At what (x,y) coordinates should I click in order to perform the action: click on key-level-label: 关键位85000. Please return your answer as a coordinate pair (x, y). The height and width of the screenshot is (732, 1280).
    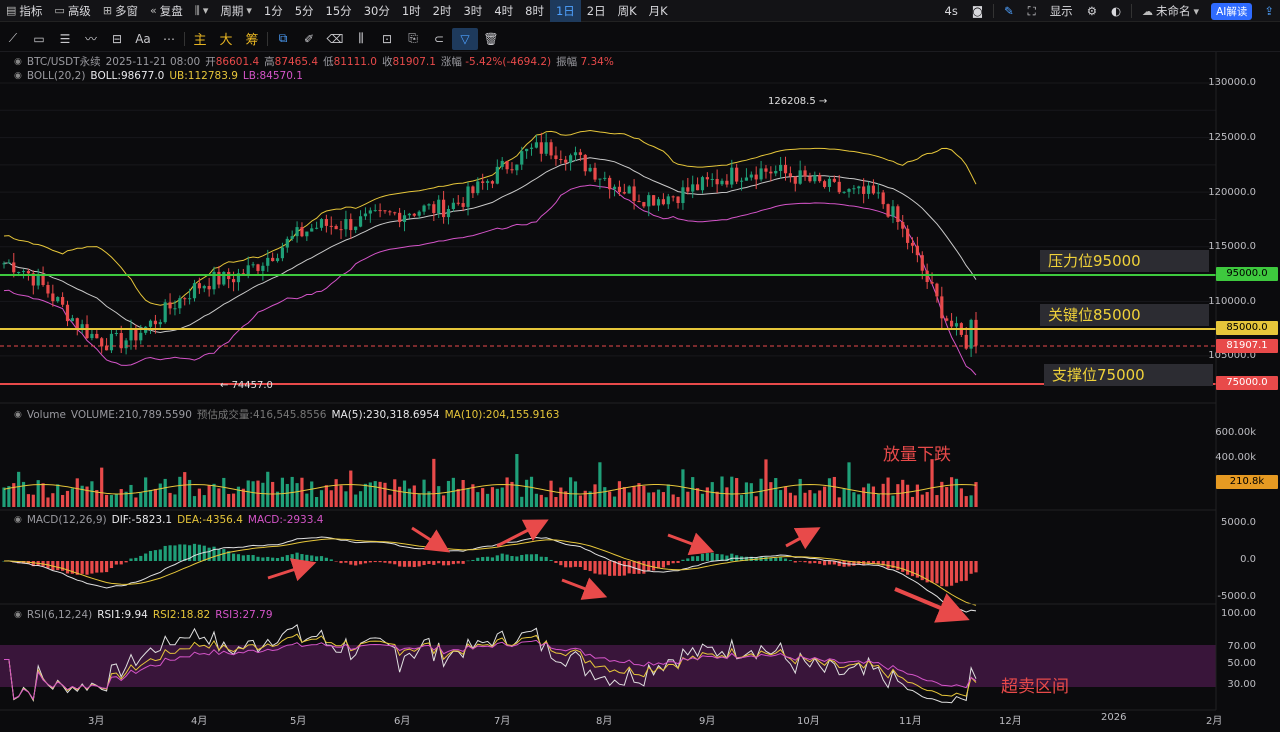
    Looking at the image, I should click on (1124, 315).